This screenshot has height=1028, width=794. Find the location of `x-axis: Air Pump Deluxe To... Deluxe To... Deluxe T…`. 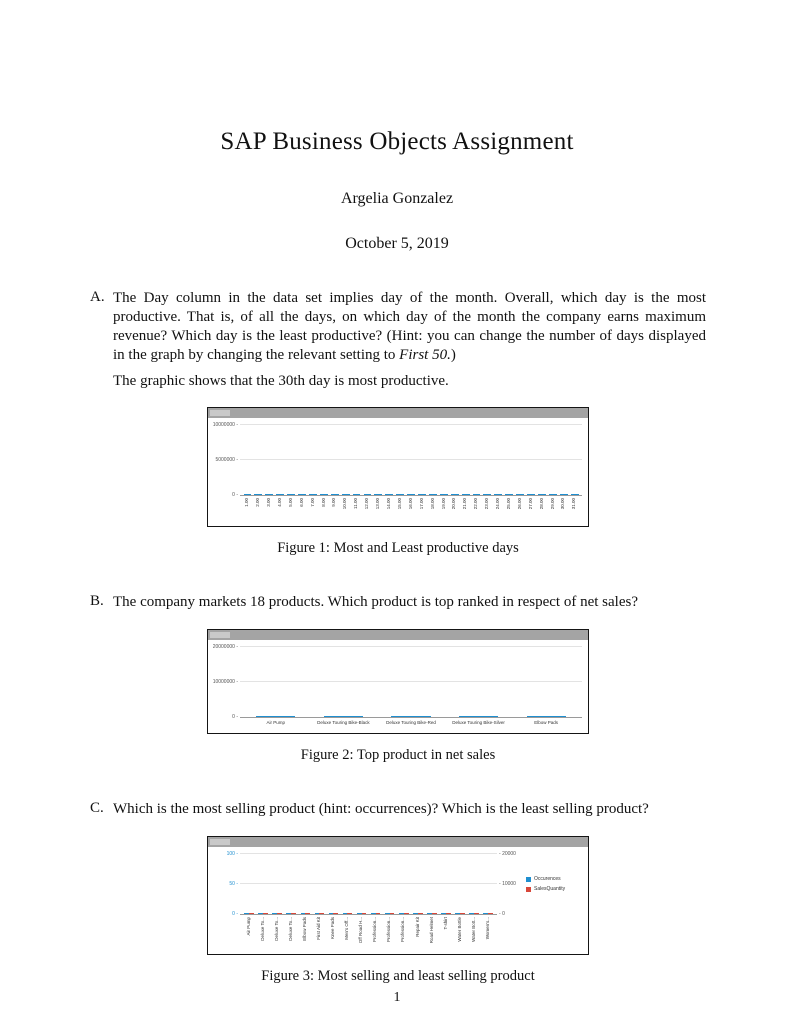

x-axis: Air Pump Deluxe To... Deluxe To... Deluxe T… is located at coordinates (368, 933).